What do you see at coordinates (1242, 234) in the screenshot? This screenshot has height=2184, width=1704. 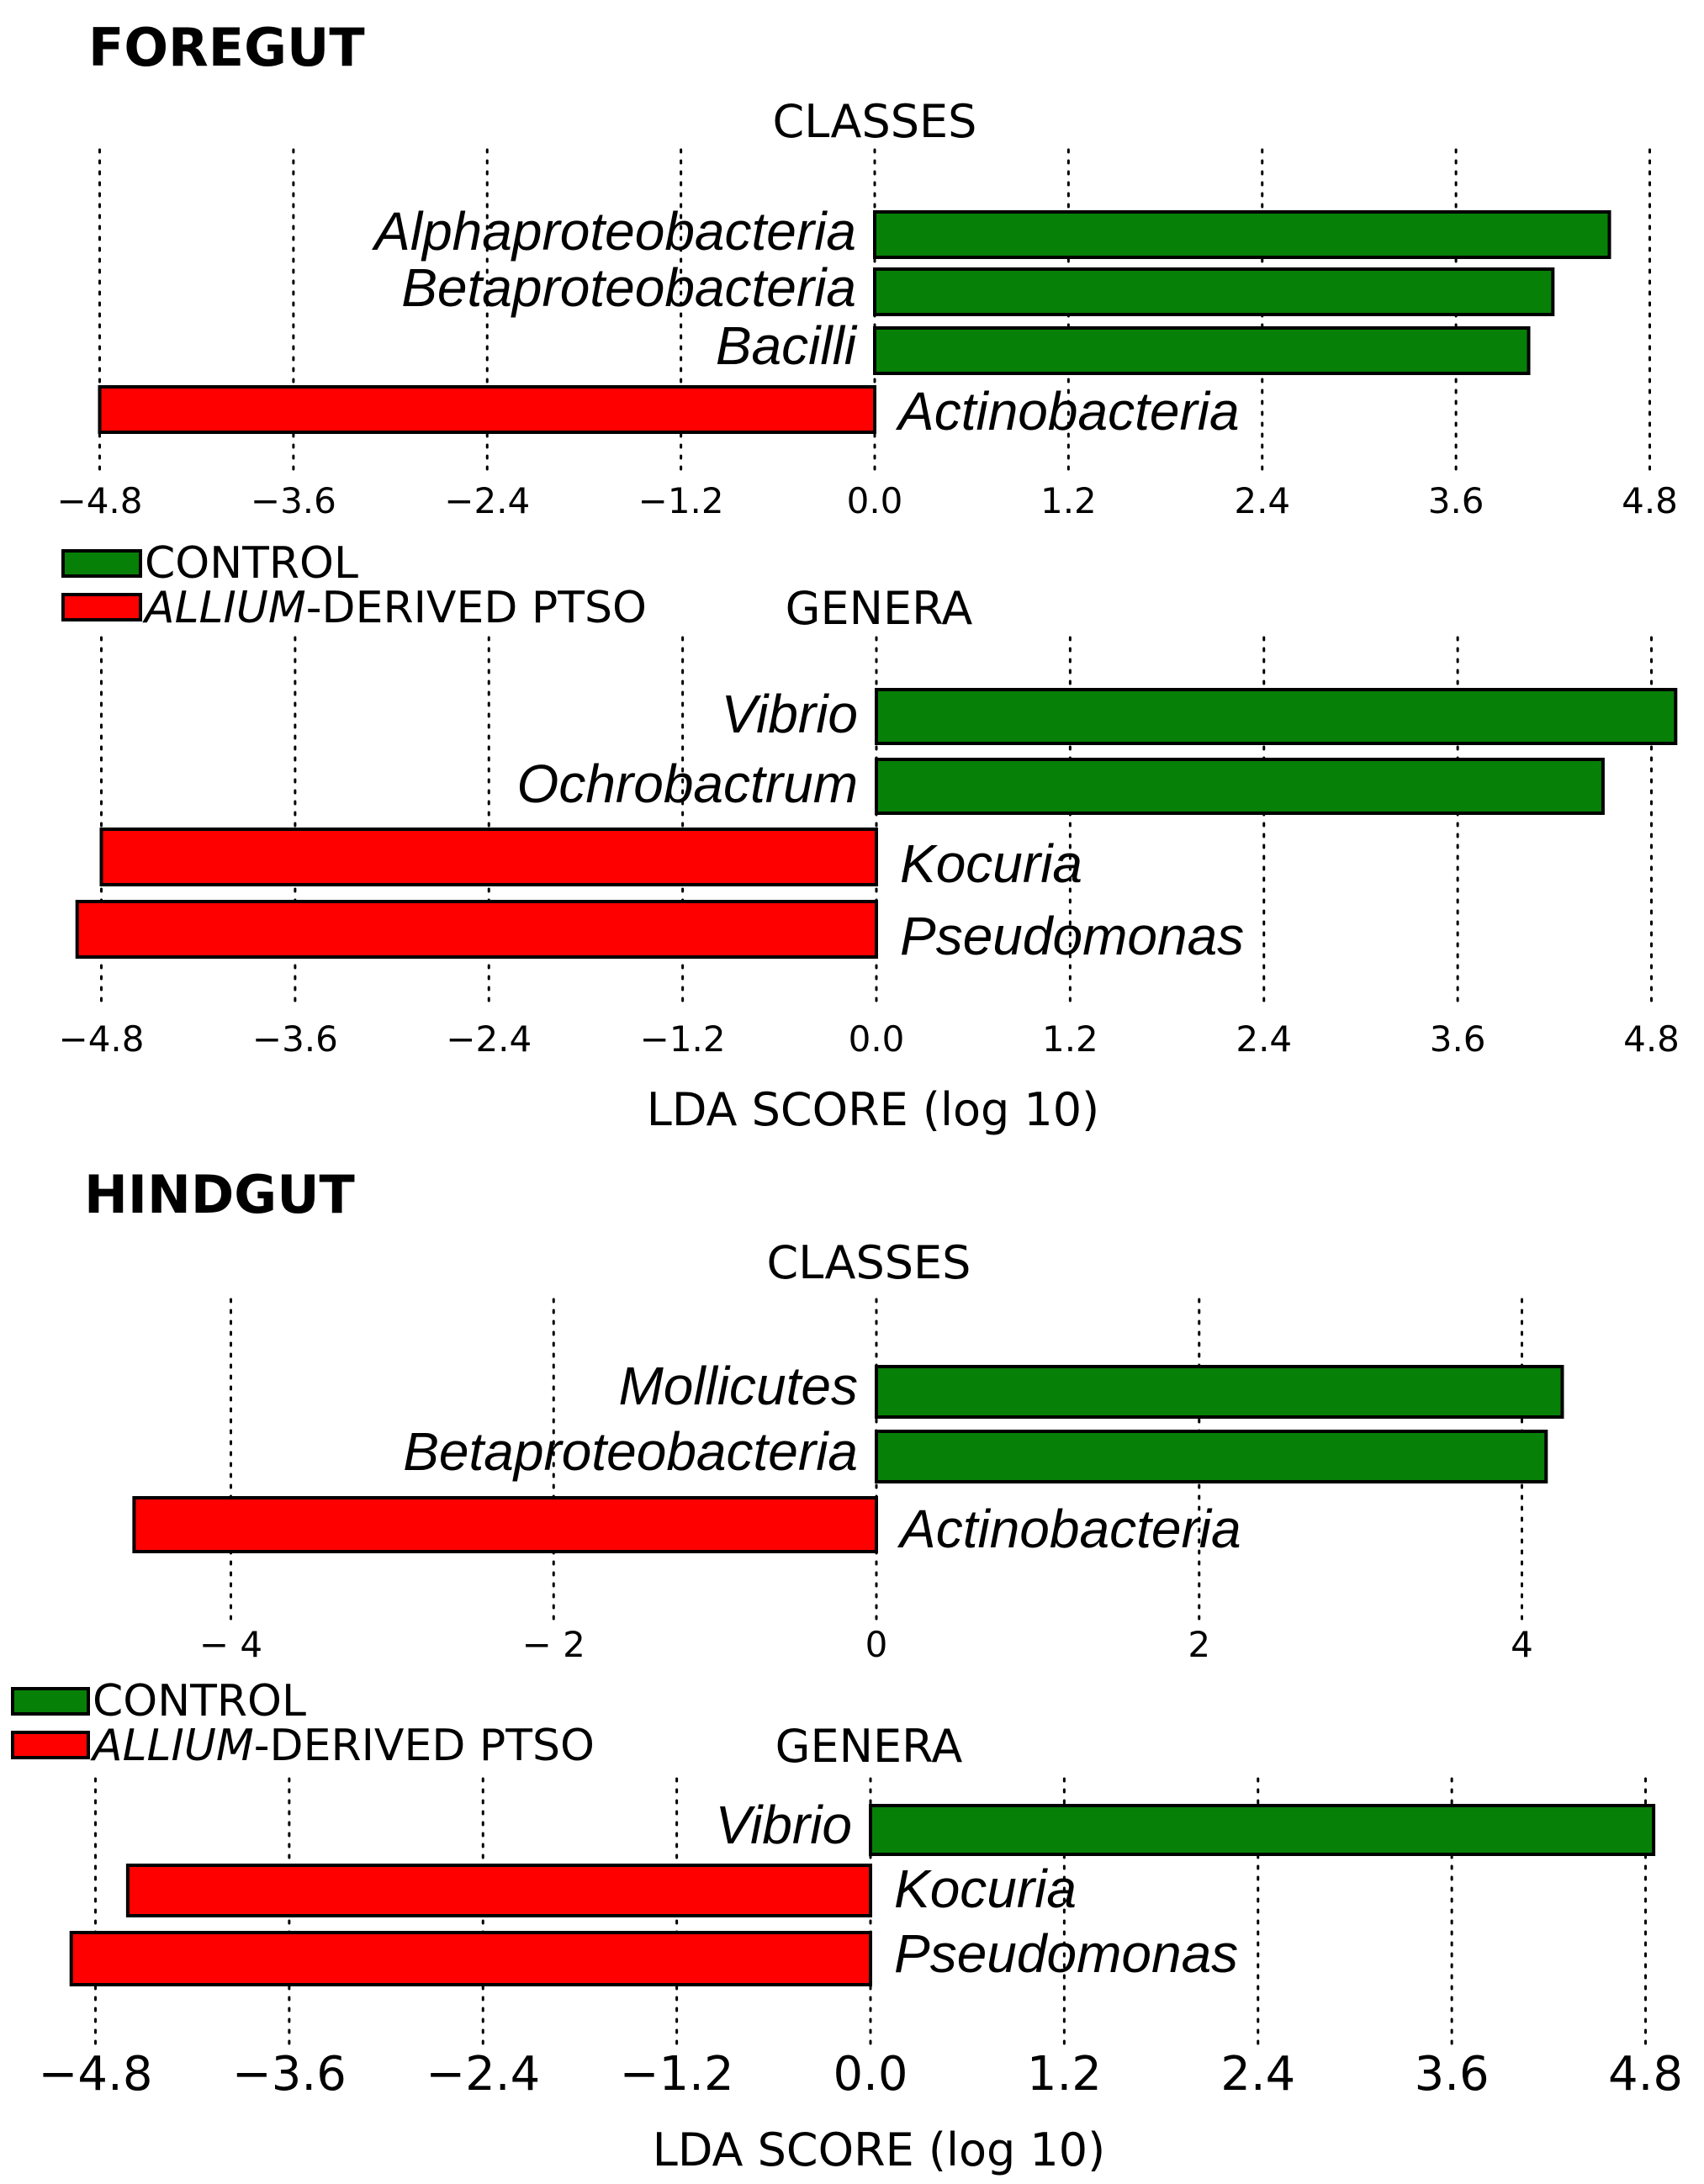 I see `bar-alphaproteobacteria` at bounding box center [1242, 234].